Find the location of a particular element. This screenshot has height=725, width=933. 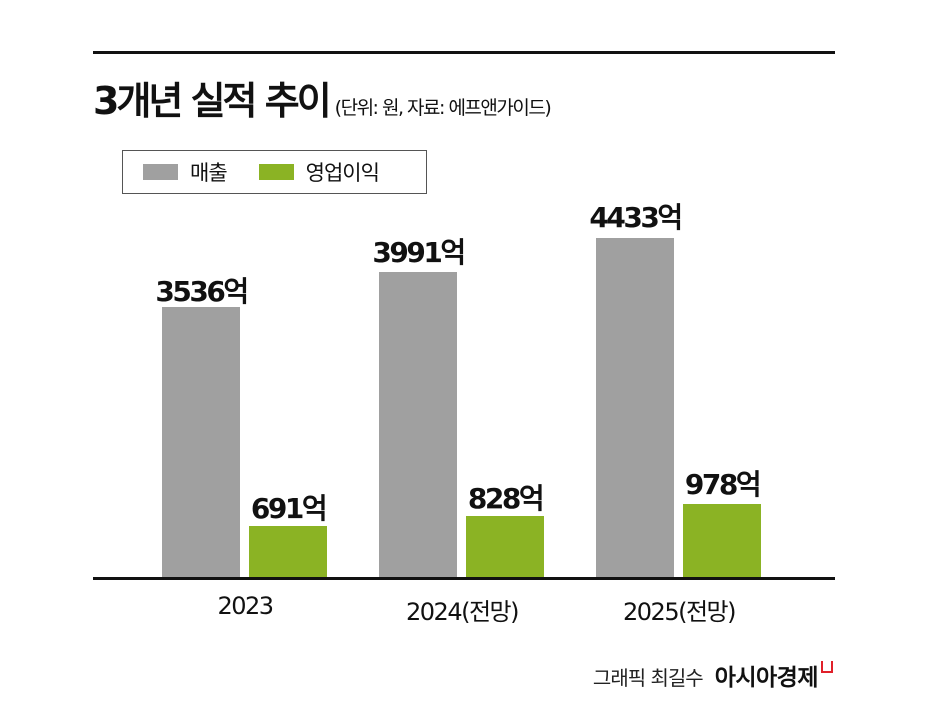

bar-operating-profit-2024 is located at coordinates (505, 547).